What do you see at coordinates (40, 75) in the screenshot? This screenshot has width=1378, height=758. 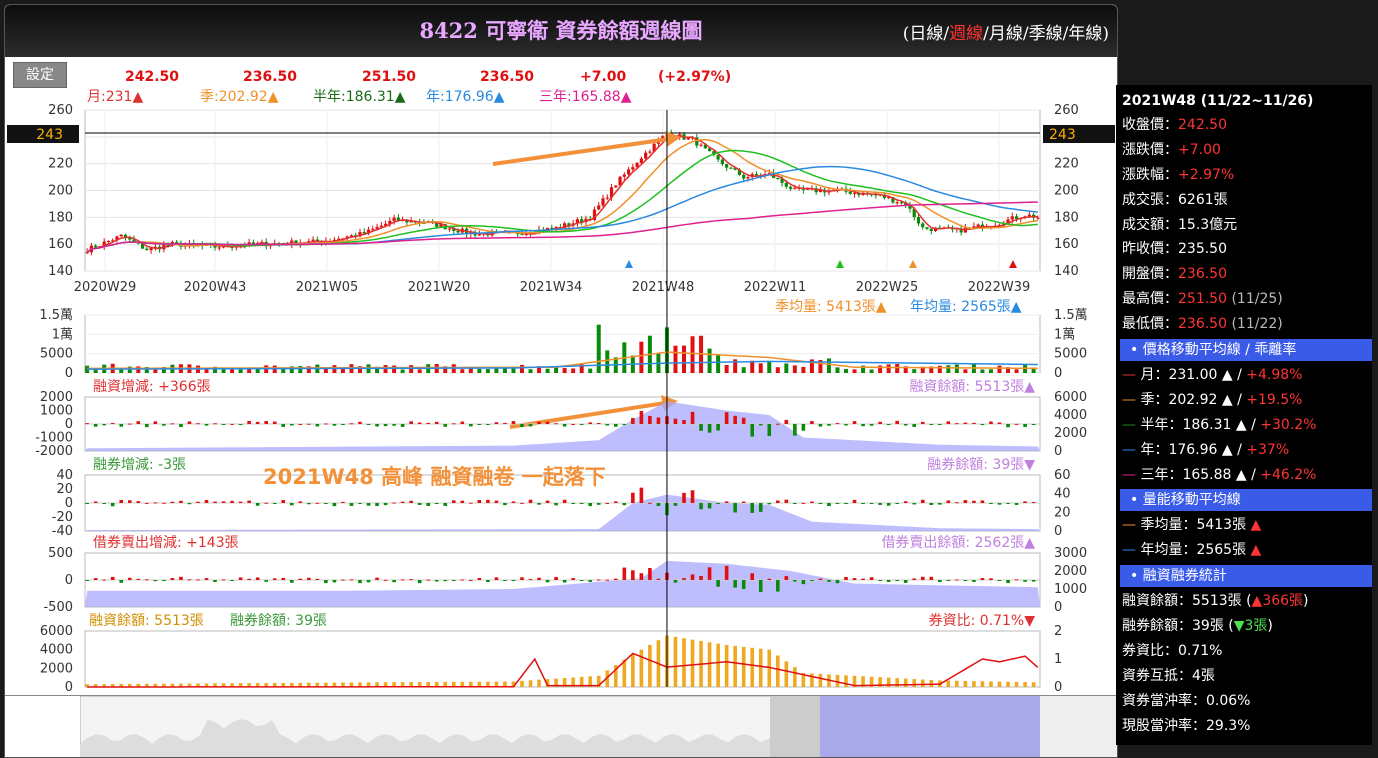 I see `settings-button: 設定` at bounding box center [40, 75].